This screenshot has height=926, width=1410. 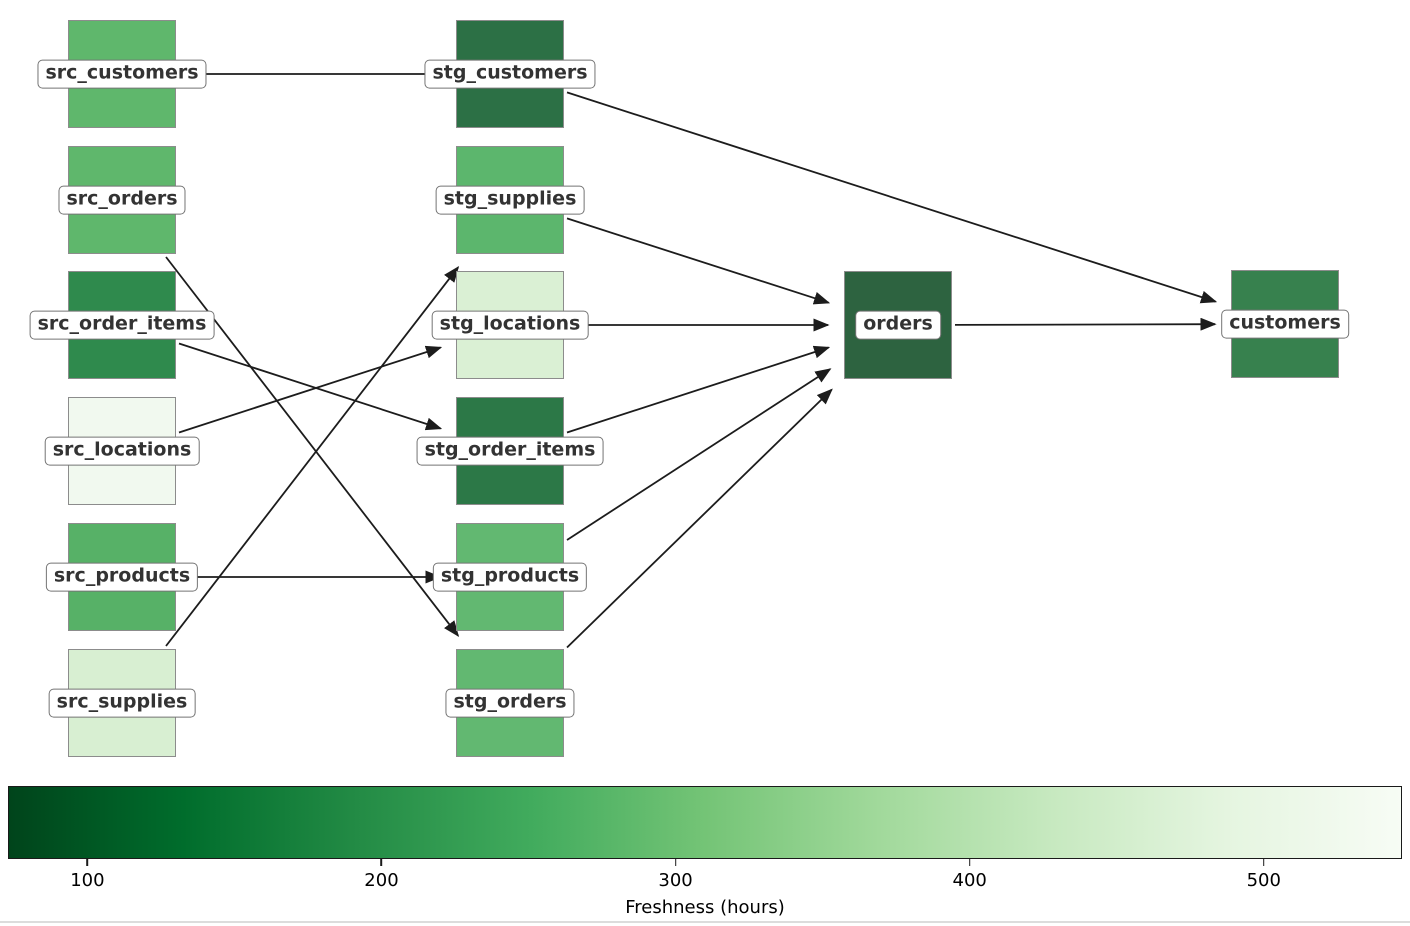 I want to click on node-label-stg_customers: stg_customers, so click(x=510, y=74).